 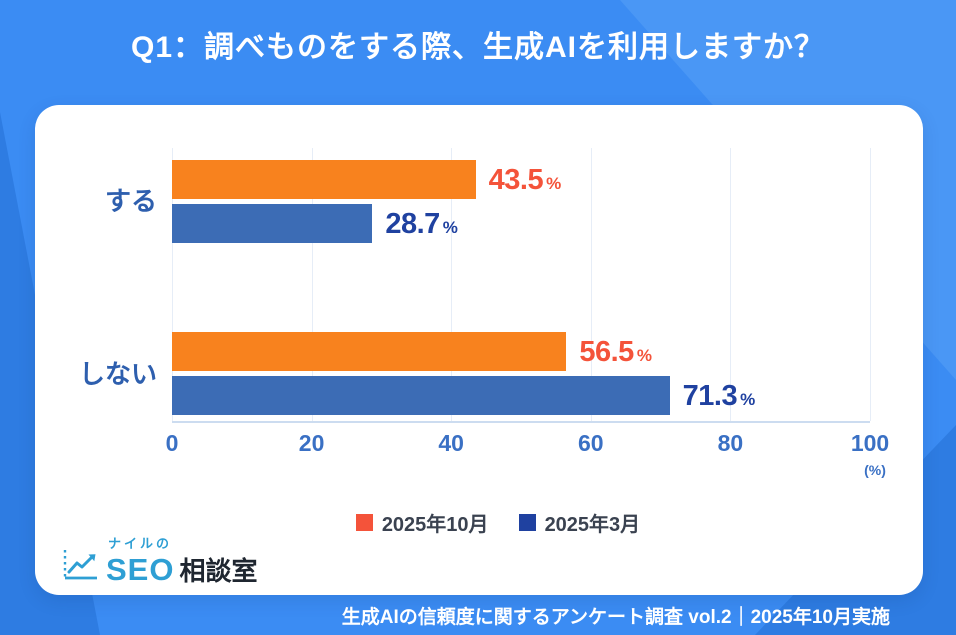 What do you see at coordinates (592, 525) in the screenshot?
I see `legend-label: 2025年3月` at bounding box center [592, 525].